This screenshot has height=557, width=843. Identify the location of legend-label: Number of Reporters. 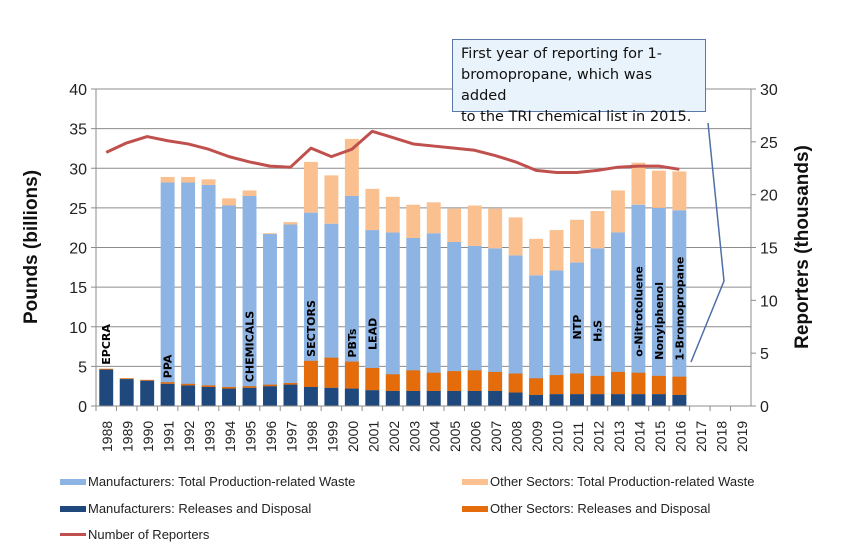
(149, 534).